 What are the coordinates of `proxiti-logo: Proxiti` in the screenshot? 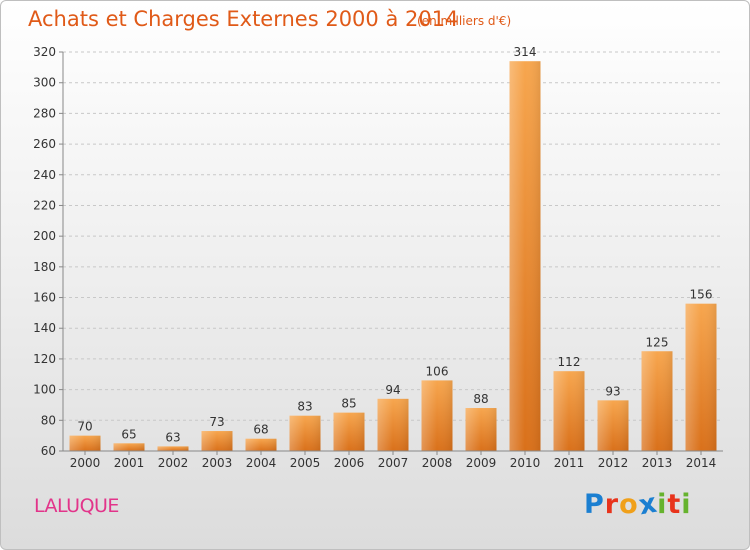 It's located at (638, 505).